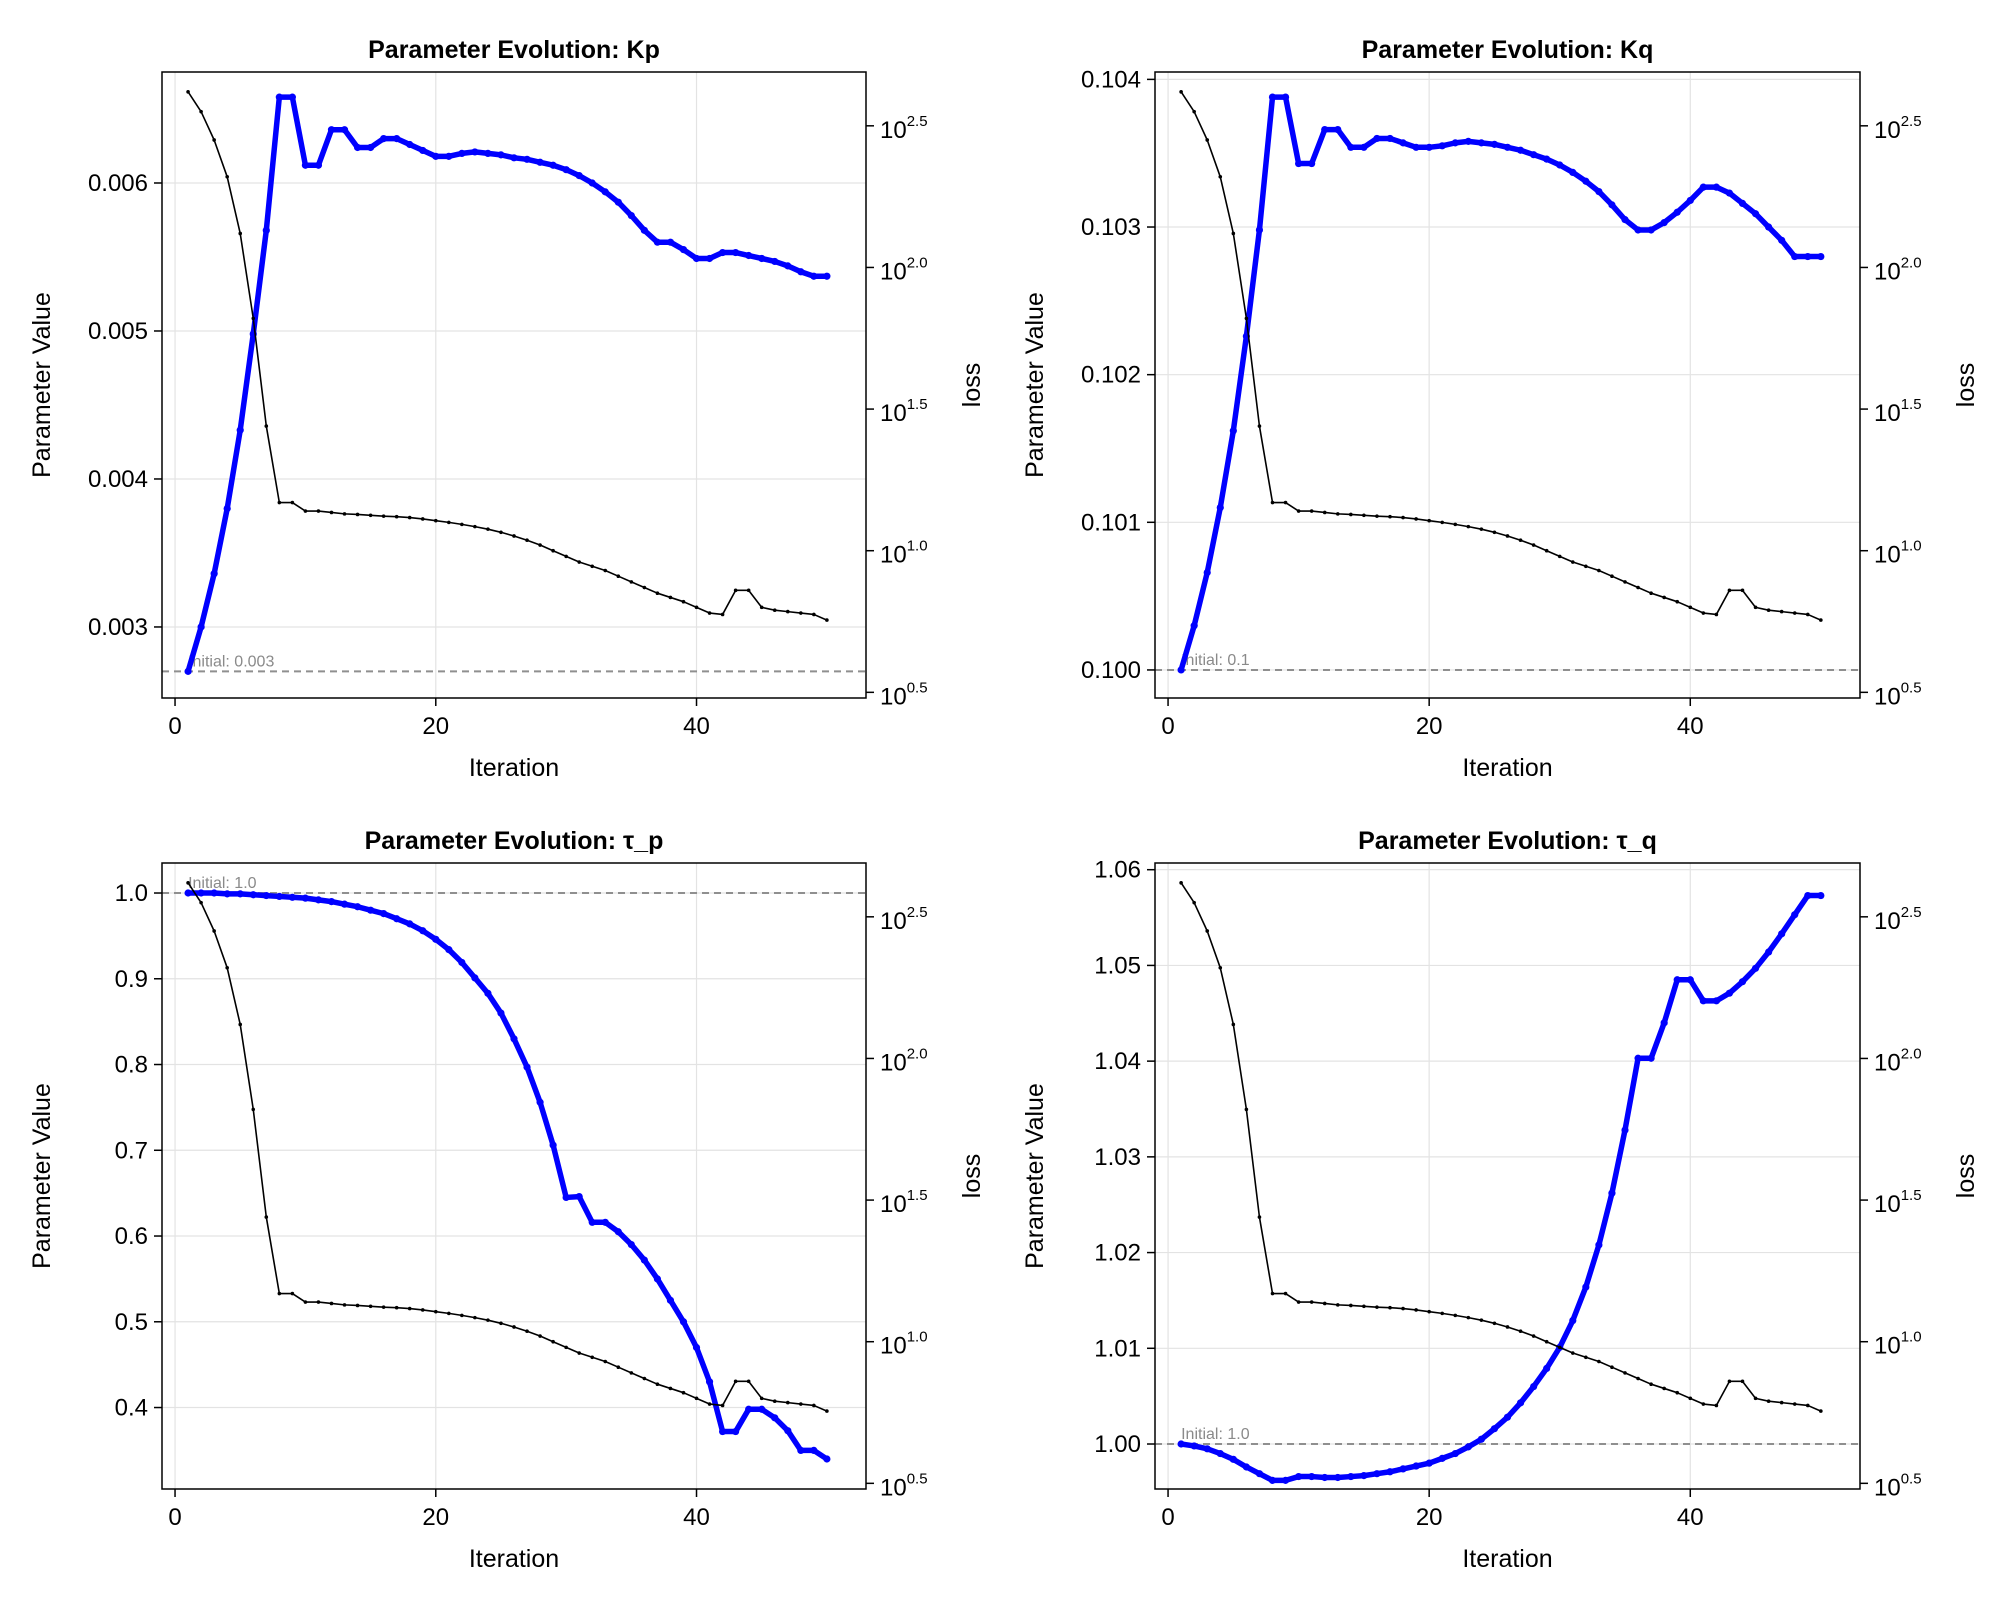 This screenshot has height=1605, width=2000. I want to click on y2-tick-exponent: 2.0, so click(1911, 1053).